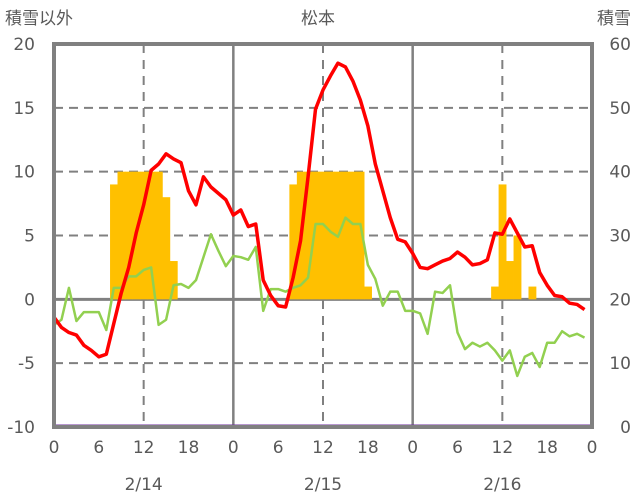  Describe the element at coordinates (620, 237) in the screenshot. I see `y-right-tick-label: 30` at that location.